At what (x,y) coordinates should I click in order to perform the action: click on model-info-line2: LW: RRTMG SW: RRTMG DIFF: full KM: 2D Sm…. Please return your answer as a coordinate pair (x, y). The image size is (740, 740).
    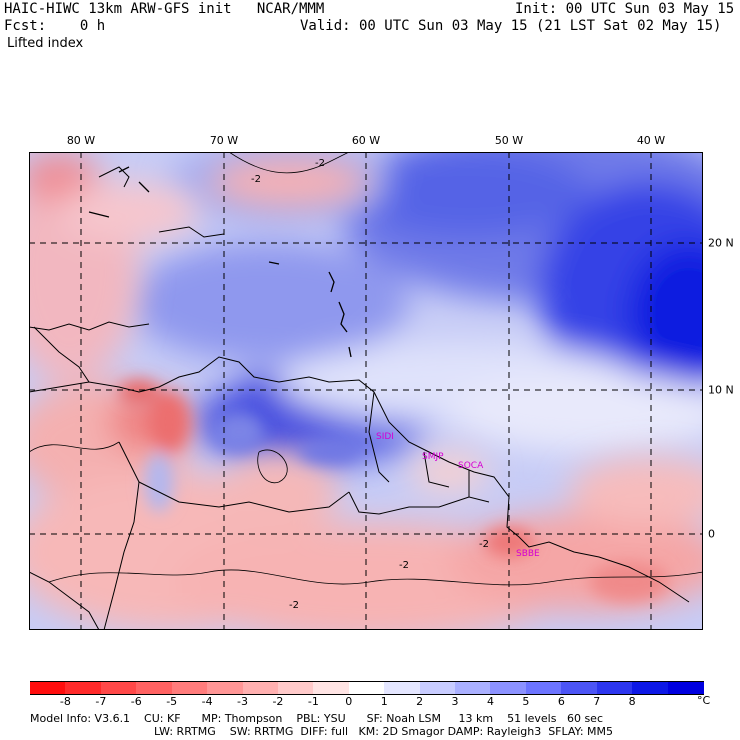
    Looking at the image, I should click on (384, 731).